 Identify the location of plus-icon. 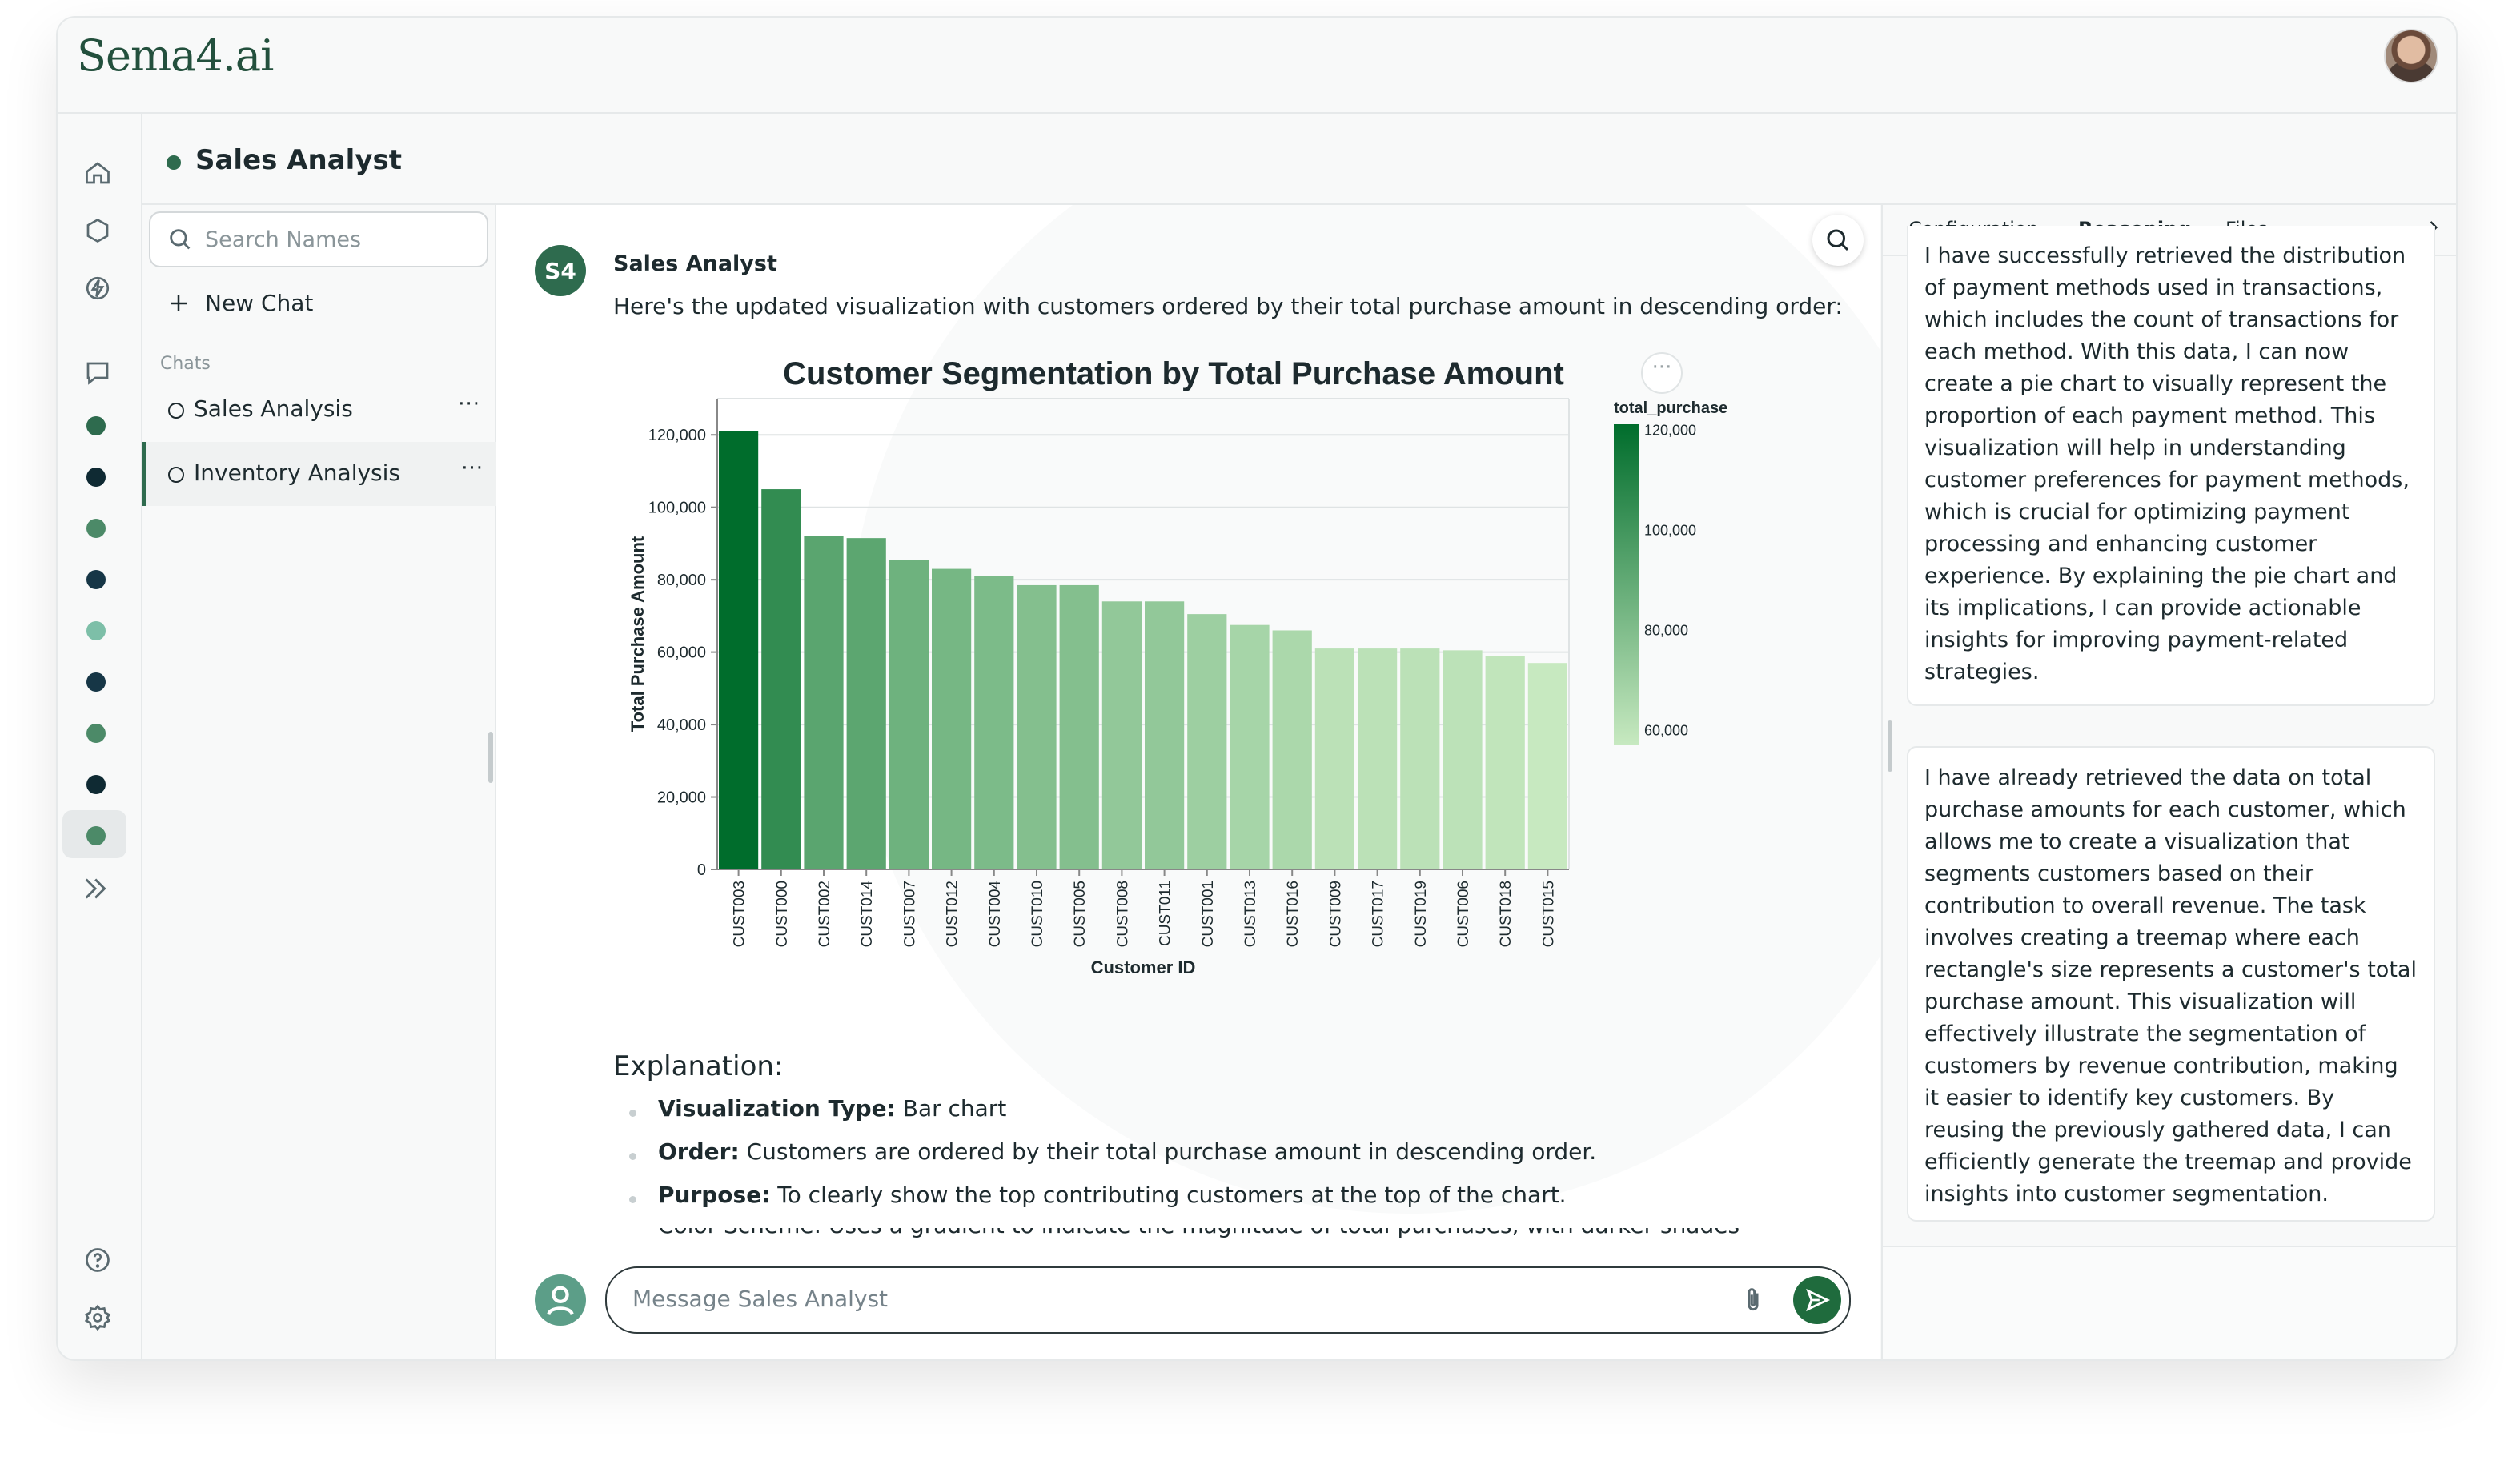
(179, 303).